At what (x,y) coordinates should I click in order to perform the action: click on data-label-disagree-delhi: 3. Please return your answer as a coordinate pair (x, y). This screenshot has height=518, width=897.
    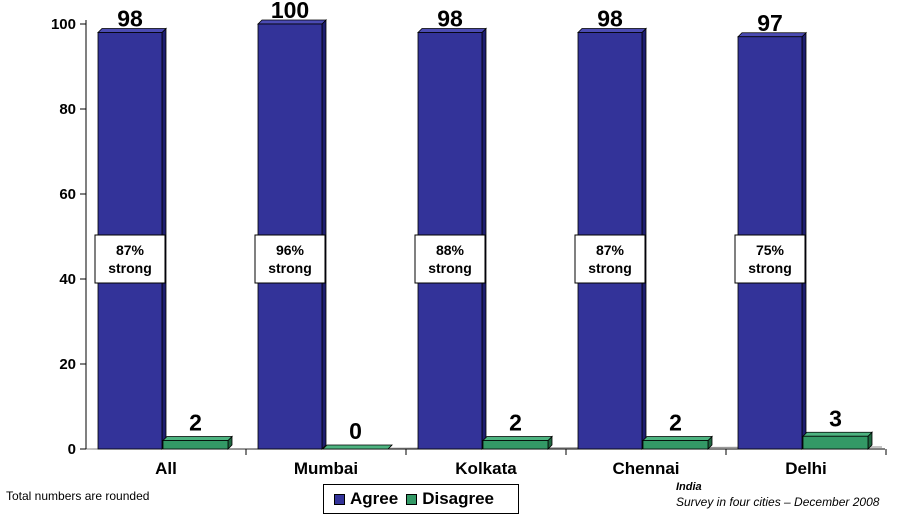
    Looking at the image, I should click on (835, 418).